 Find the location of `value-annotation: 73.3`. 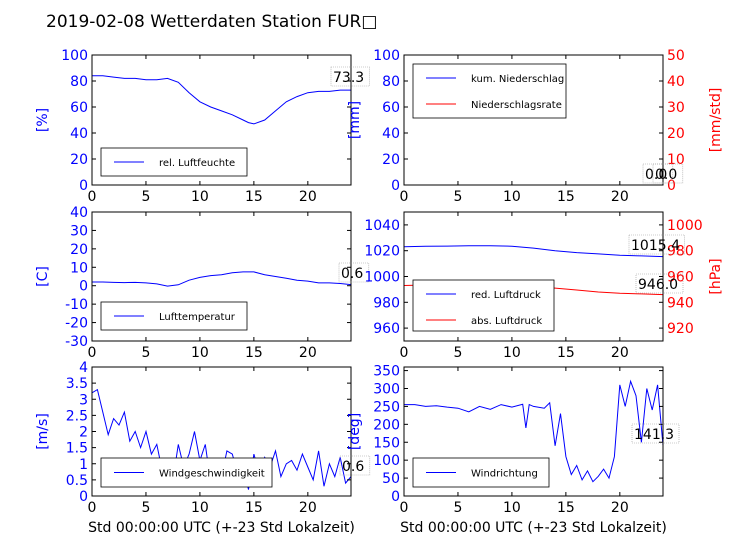

value-annotation: 73.3 is located at coordinates (350, 76).